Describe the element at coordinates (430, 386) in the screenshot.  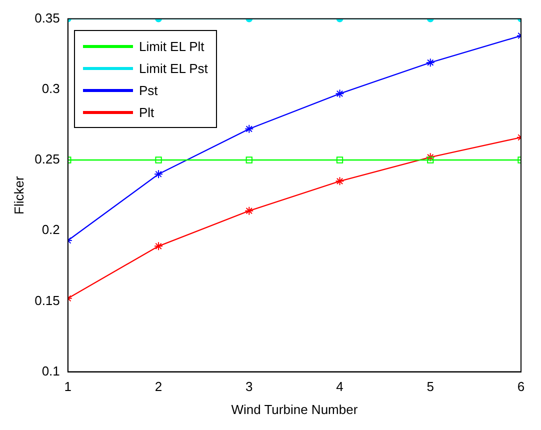
I see `x-tick-label: 5` at that location.